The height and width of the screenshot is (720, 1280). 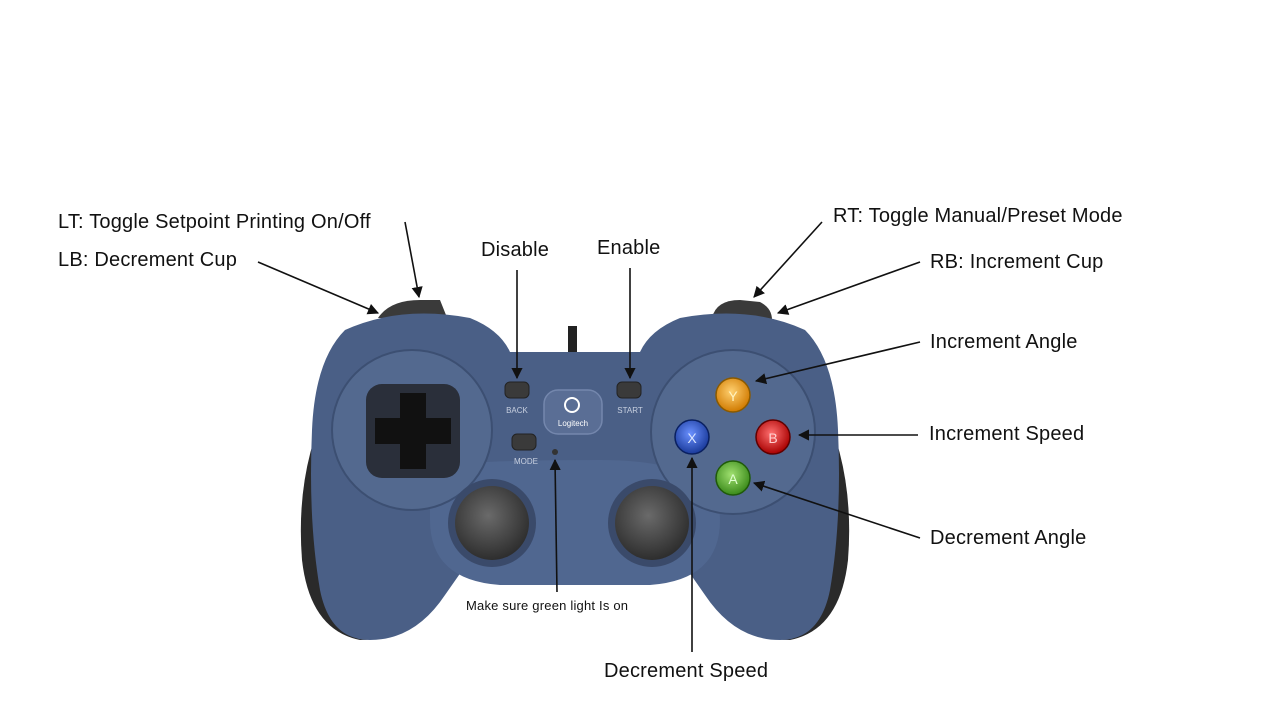 What do you see at coordinates (686, 671) in the screenshot?
I see `decrement-speed-label: Decrement Speed` at bounding box center [686, 671].